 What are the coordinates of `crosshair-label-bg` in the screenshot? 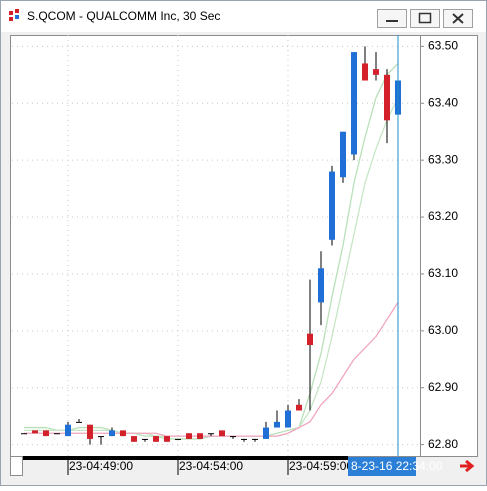 It's located at (382, 466).